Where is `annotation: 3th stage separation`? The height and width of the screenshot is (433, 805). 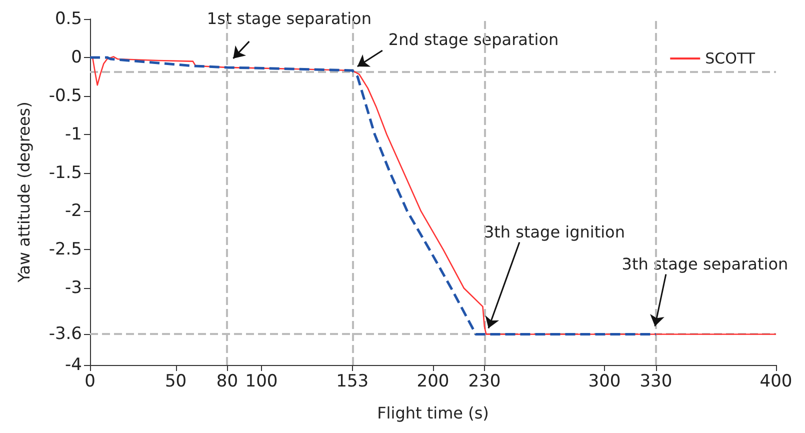 annotation: 3th stage separation is located at coordinates (705, 264).